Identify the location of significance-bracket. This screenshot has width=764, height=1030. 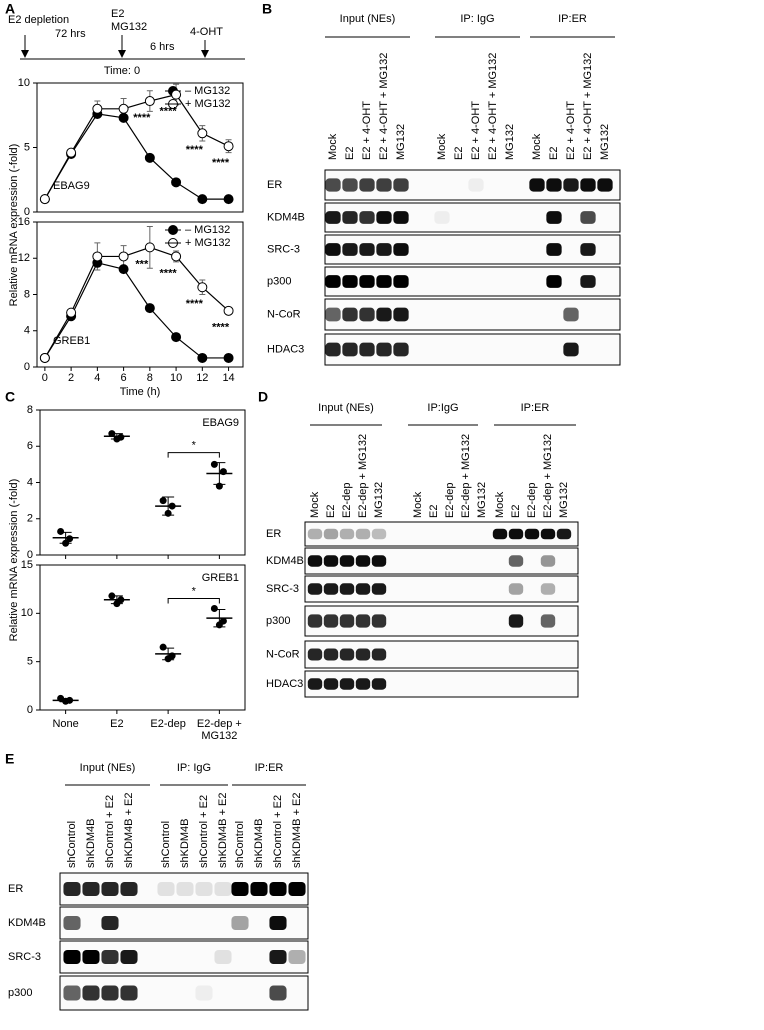
(193, 601).